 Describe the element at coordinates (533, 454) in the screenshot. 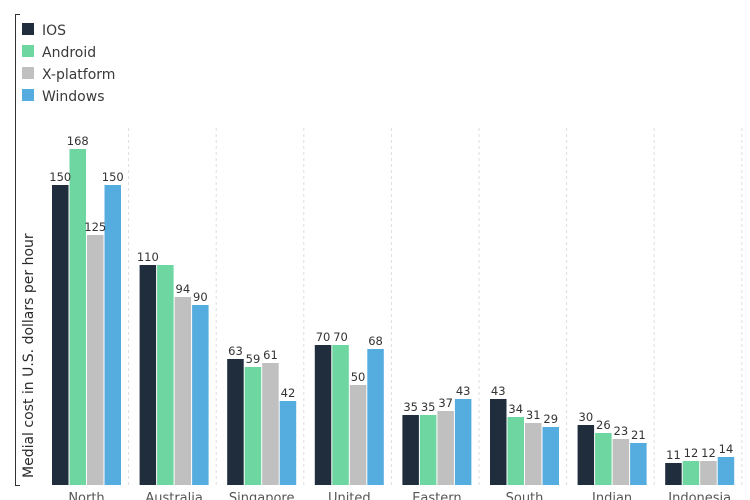

I see `bar-x-platform-south` at that location.